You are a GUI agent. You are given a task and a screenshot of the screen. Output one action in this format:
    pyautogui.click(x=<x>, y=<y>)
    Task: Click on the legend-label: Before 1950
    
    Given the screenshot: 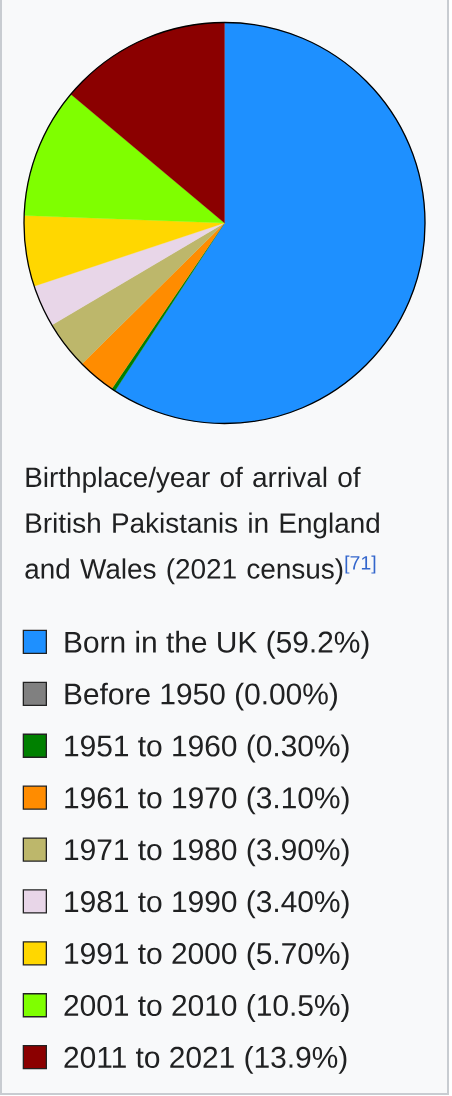 What is the action you would take?
    pyautogui.click(x=145, y=693)
    